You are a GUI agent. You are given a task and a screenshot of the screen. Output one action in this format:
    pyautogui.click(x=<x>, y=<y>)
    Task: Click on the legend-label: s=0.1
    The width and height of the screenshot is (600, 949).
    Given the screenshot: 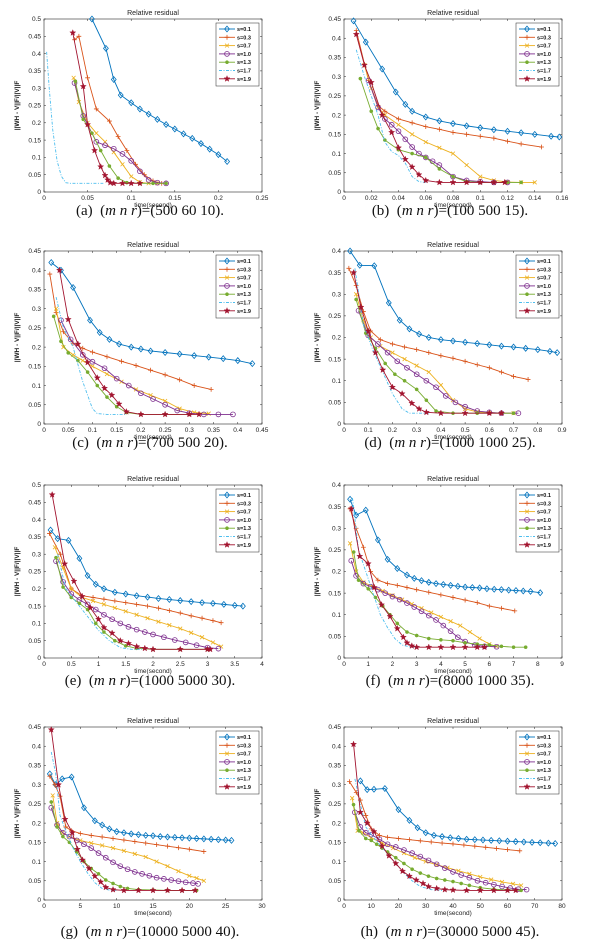 What is the action you would take?
    pyautogui.click(x=544, y=496)
    